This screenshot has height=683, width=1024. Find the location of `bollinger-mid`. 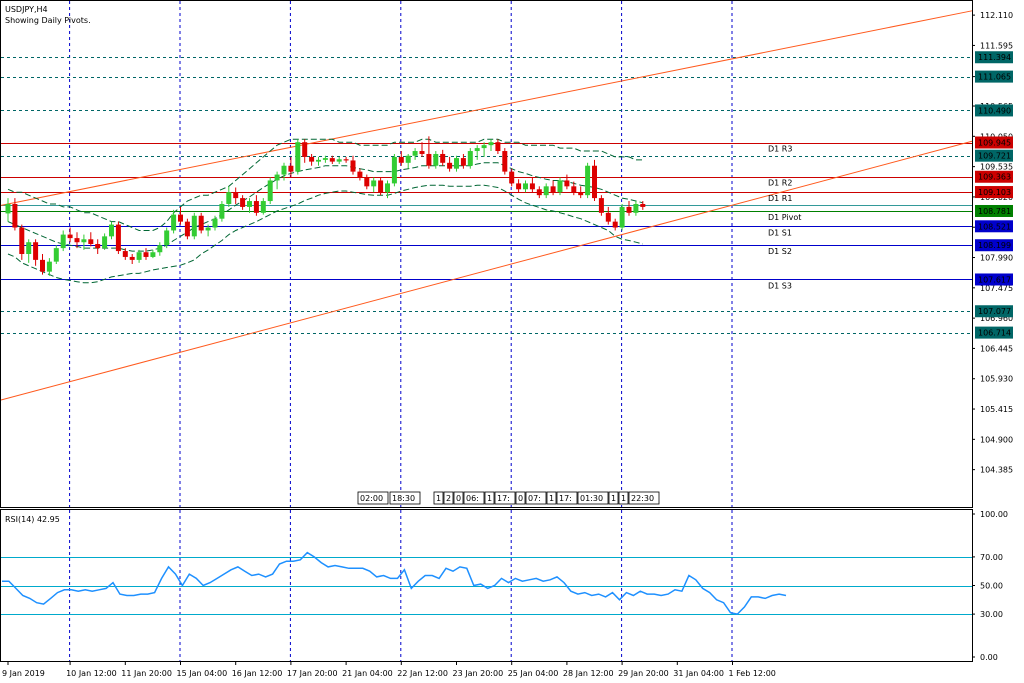

bollinger-mid is located at coordinates (325, 207).